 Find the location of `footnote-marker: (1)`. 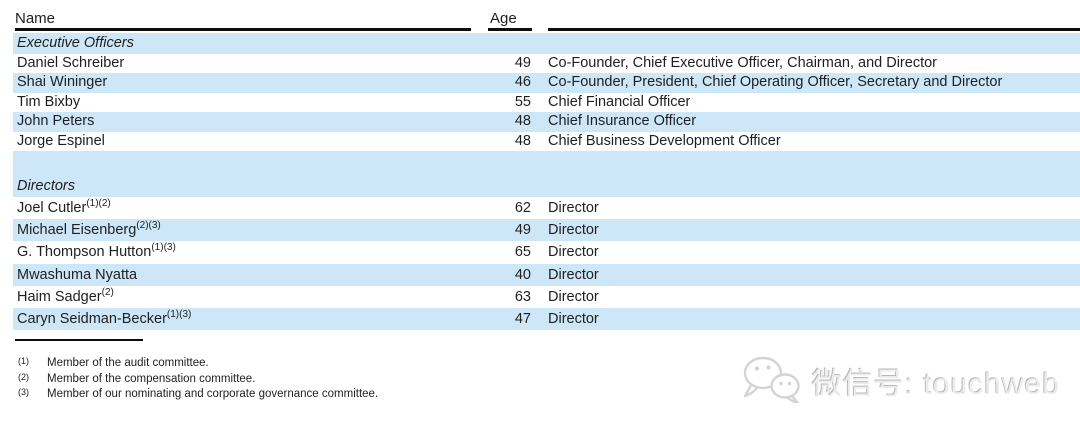

footnote-marker: (1) is located at coordinates (23, 361).